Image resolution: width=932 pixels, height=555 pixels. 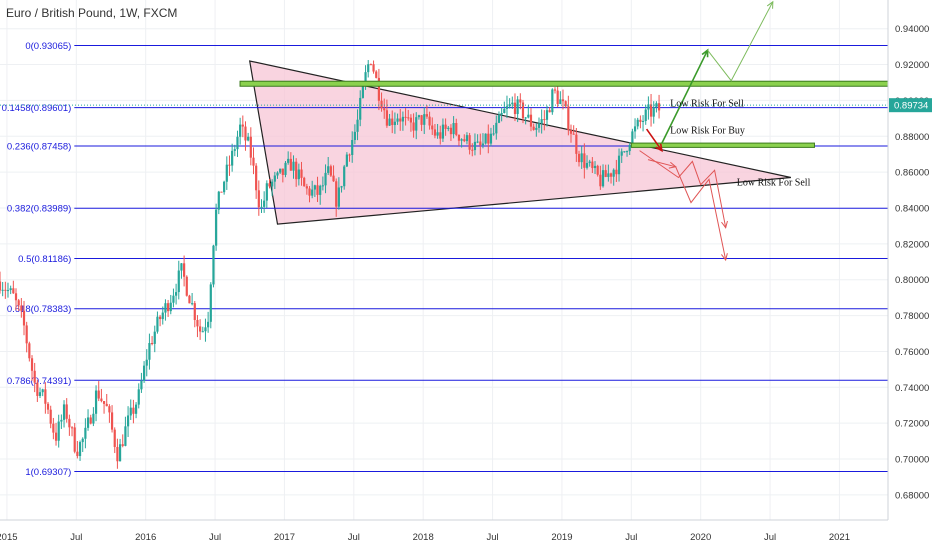 What do you see at coordinates (9, 537) in the screenshot?
I see `x-tick-label: 2015` at bounding box center [9, 537].